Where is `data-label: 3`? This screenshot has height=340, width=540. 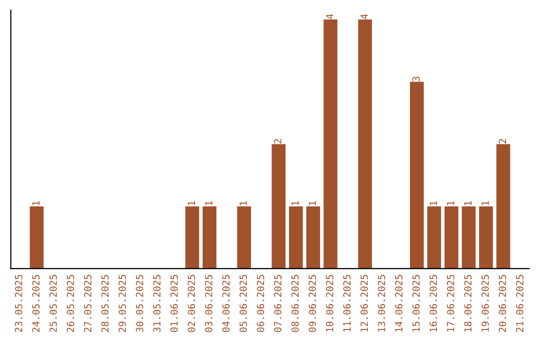
data-label: 3 is located at coordinates (416, 79).